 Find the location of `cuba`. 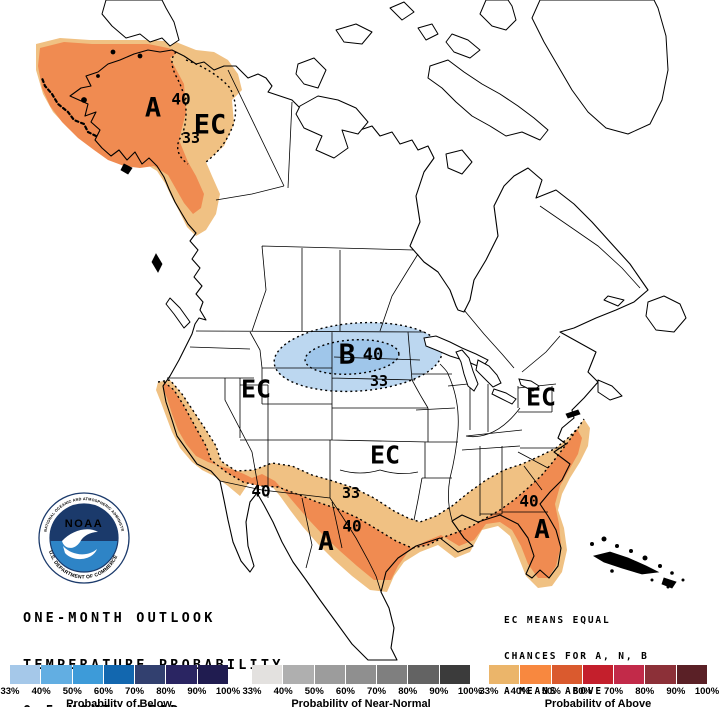

cuba is located at coordinates (626, 563).